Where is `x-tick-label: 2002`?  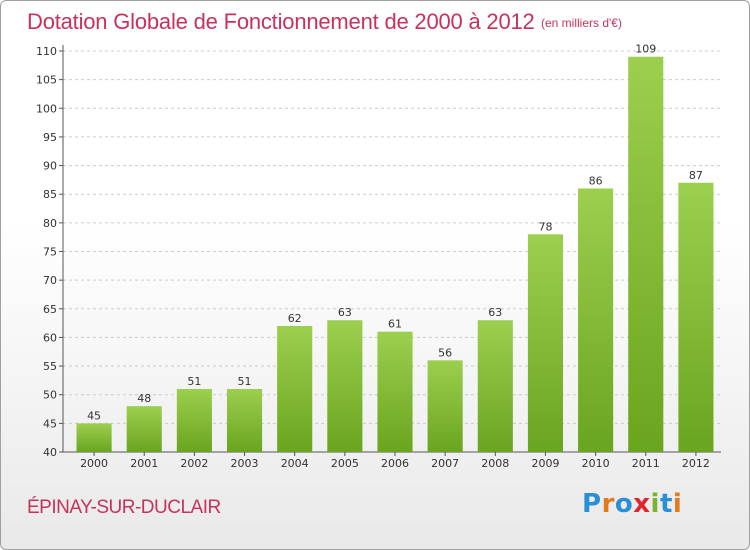 x-tick-label: 2002 is located at coordinates (194, 463).